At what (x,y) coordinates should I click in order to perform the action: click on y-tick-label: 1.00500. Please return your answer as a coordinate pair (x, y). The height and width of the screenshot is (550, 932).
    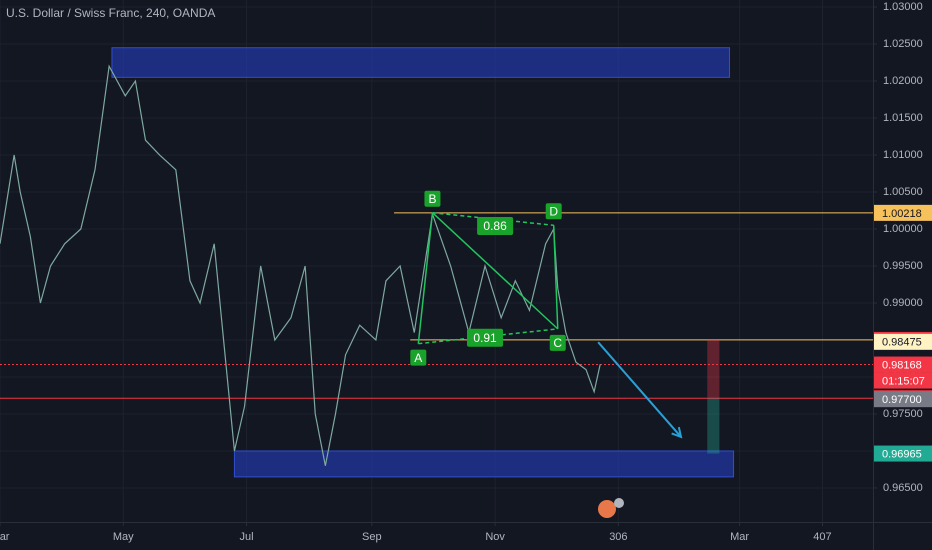
    Looking at the image, I should click on (903, 192).